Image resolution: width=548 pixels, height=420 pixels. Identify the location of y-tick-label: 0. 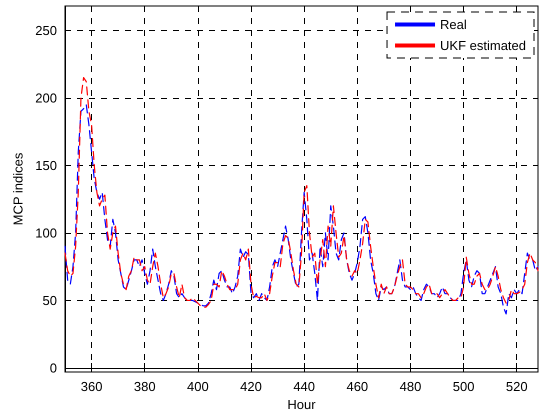
(53, 368).